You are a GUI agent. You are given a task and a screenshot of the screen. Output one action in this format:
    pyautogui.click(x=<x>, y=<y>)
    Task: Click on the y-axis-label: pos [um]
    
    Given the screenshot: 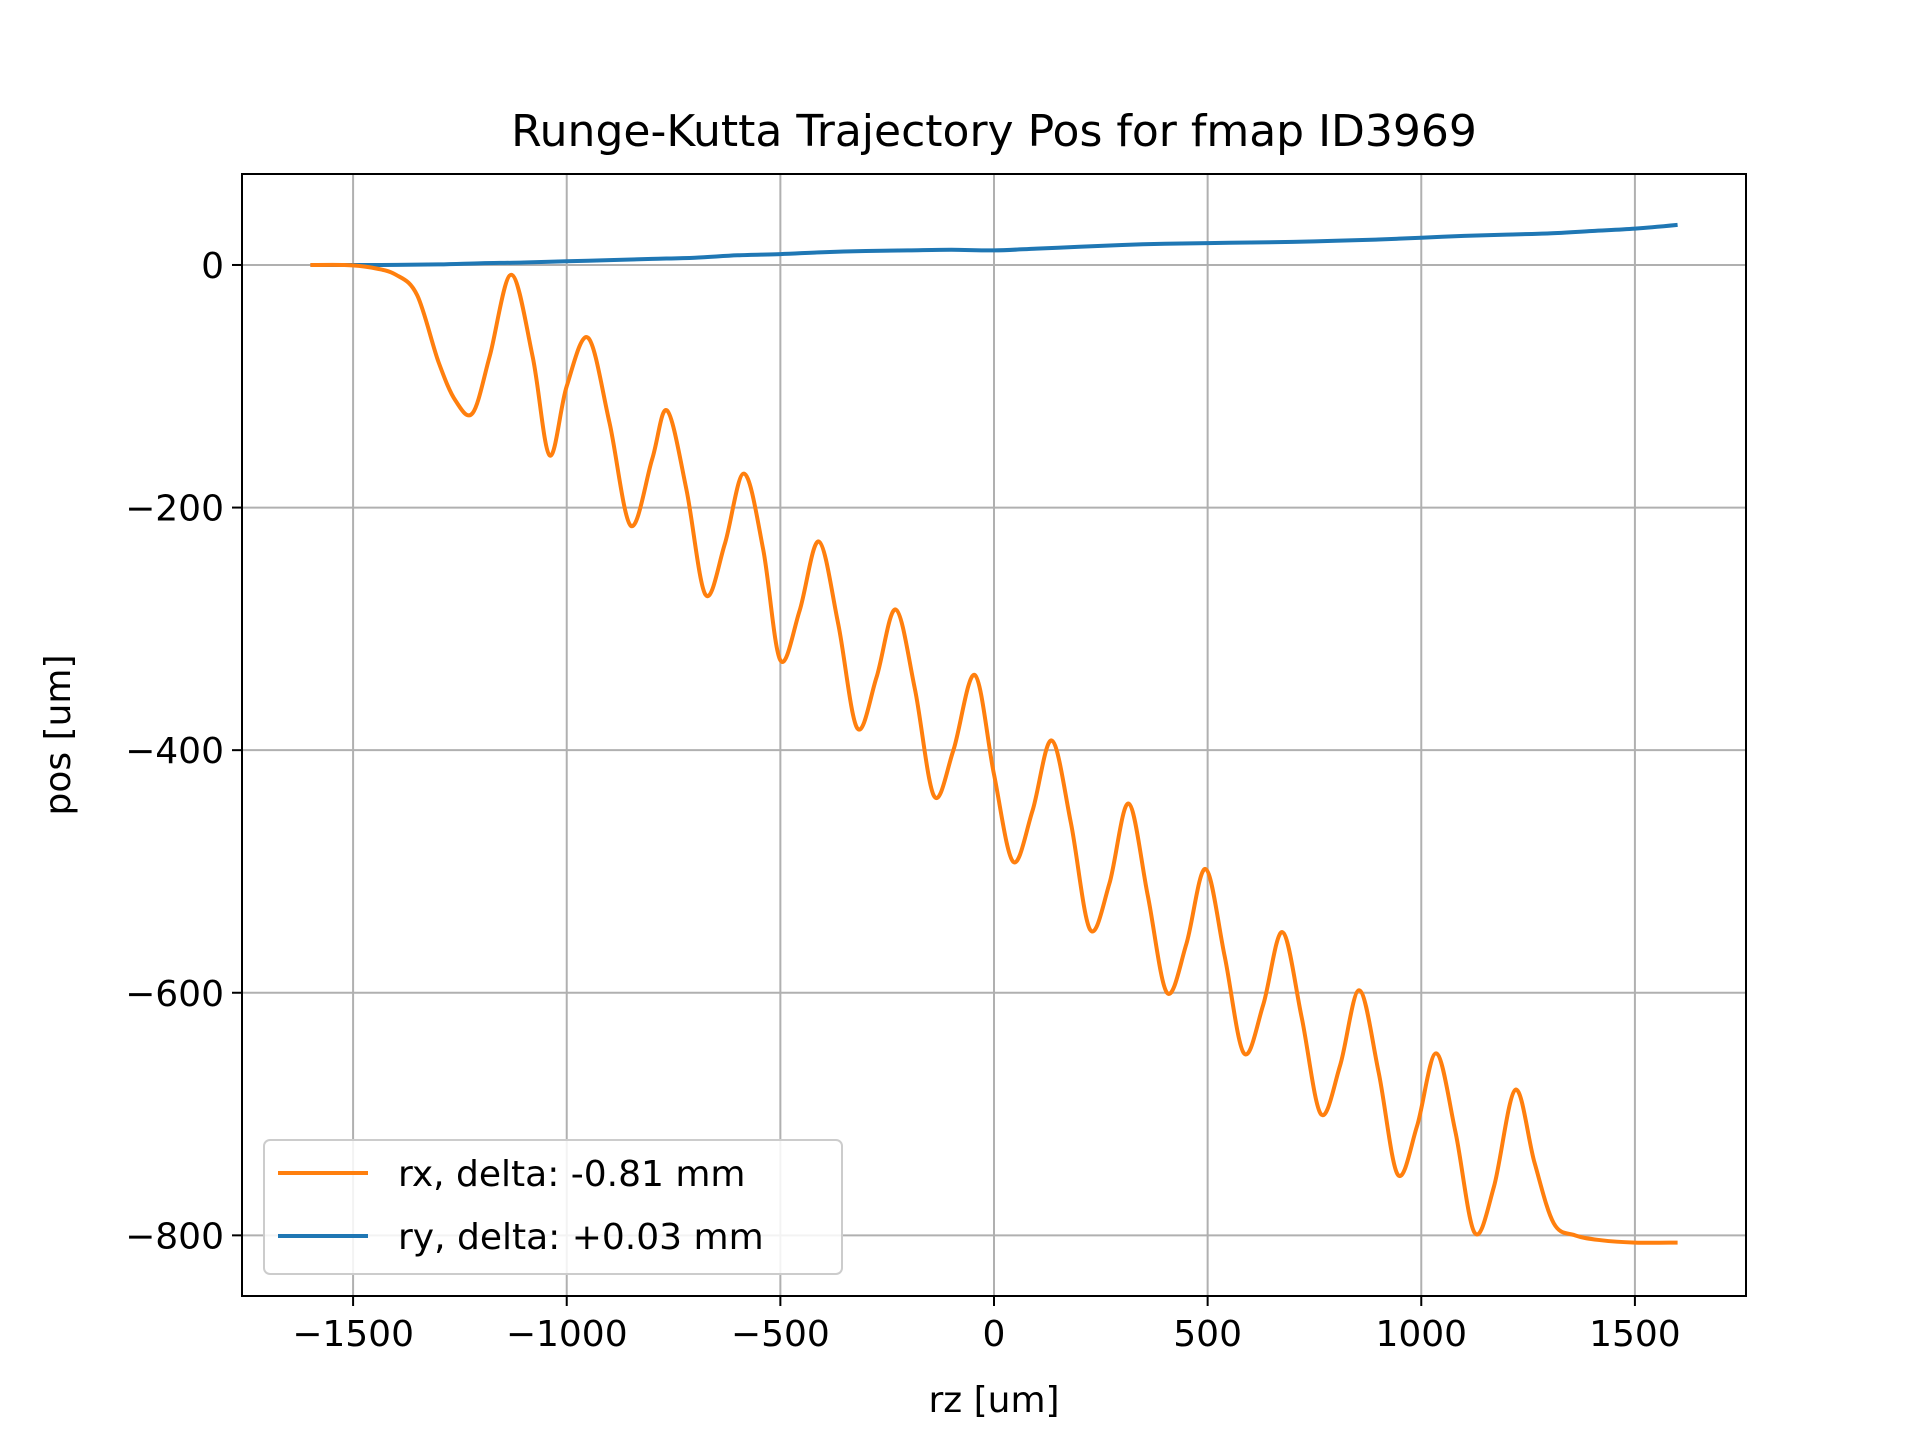 What is the action you would take?
    pyautogui.click(x=58, y=734)
    